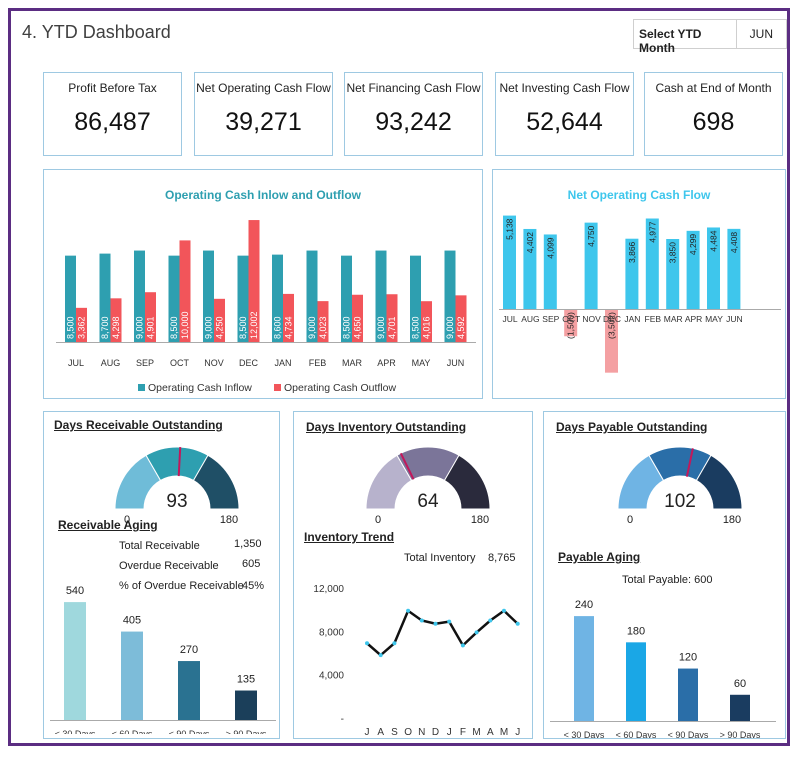  Describe the element at coordinates (386, 427) in the screenshot. I see `dio-title: Days Inventory Outstanding` at that location.